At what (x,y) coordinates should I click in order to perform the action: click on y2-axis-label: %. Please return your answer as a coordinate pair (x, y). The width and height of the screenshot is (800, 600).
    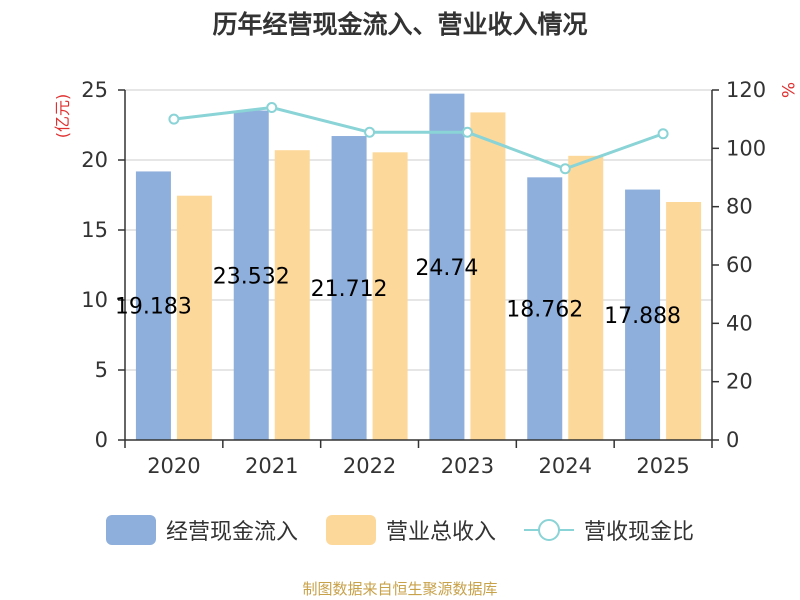
    Looking at the image, I should click on (787, 90).